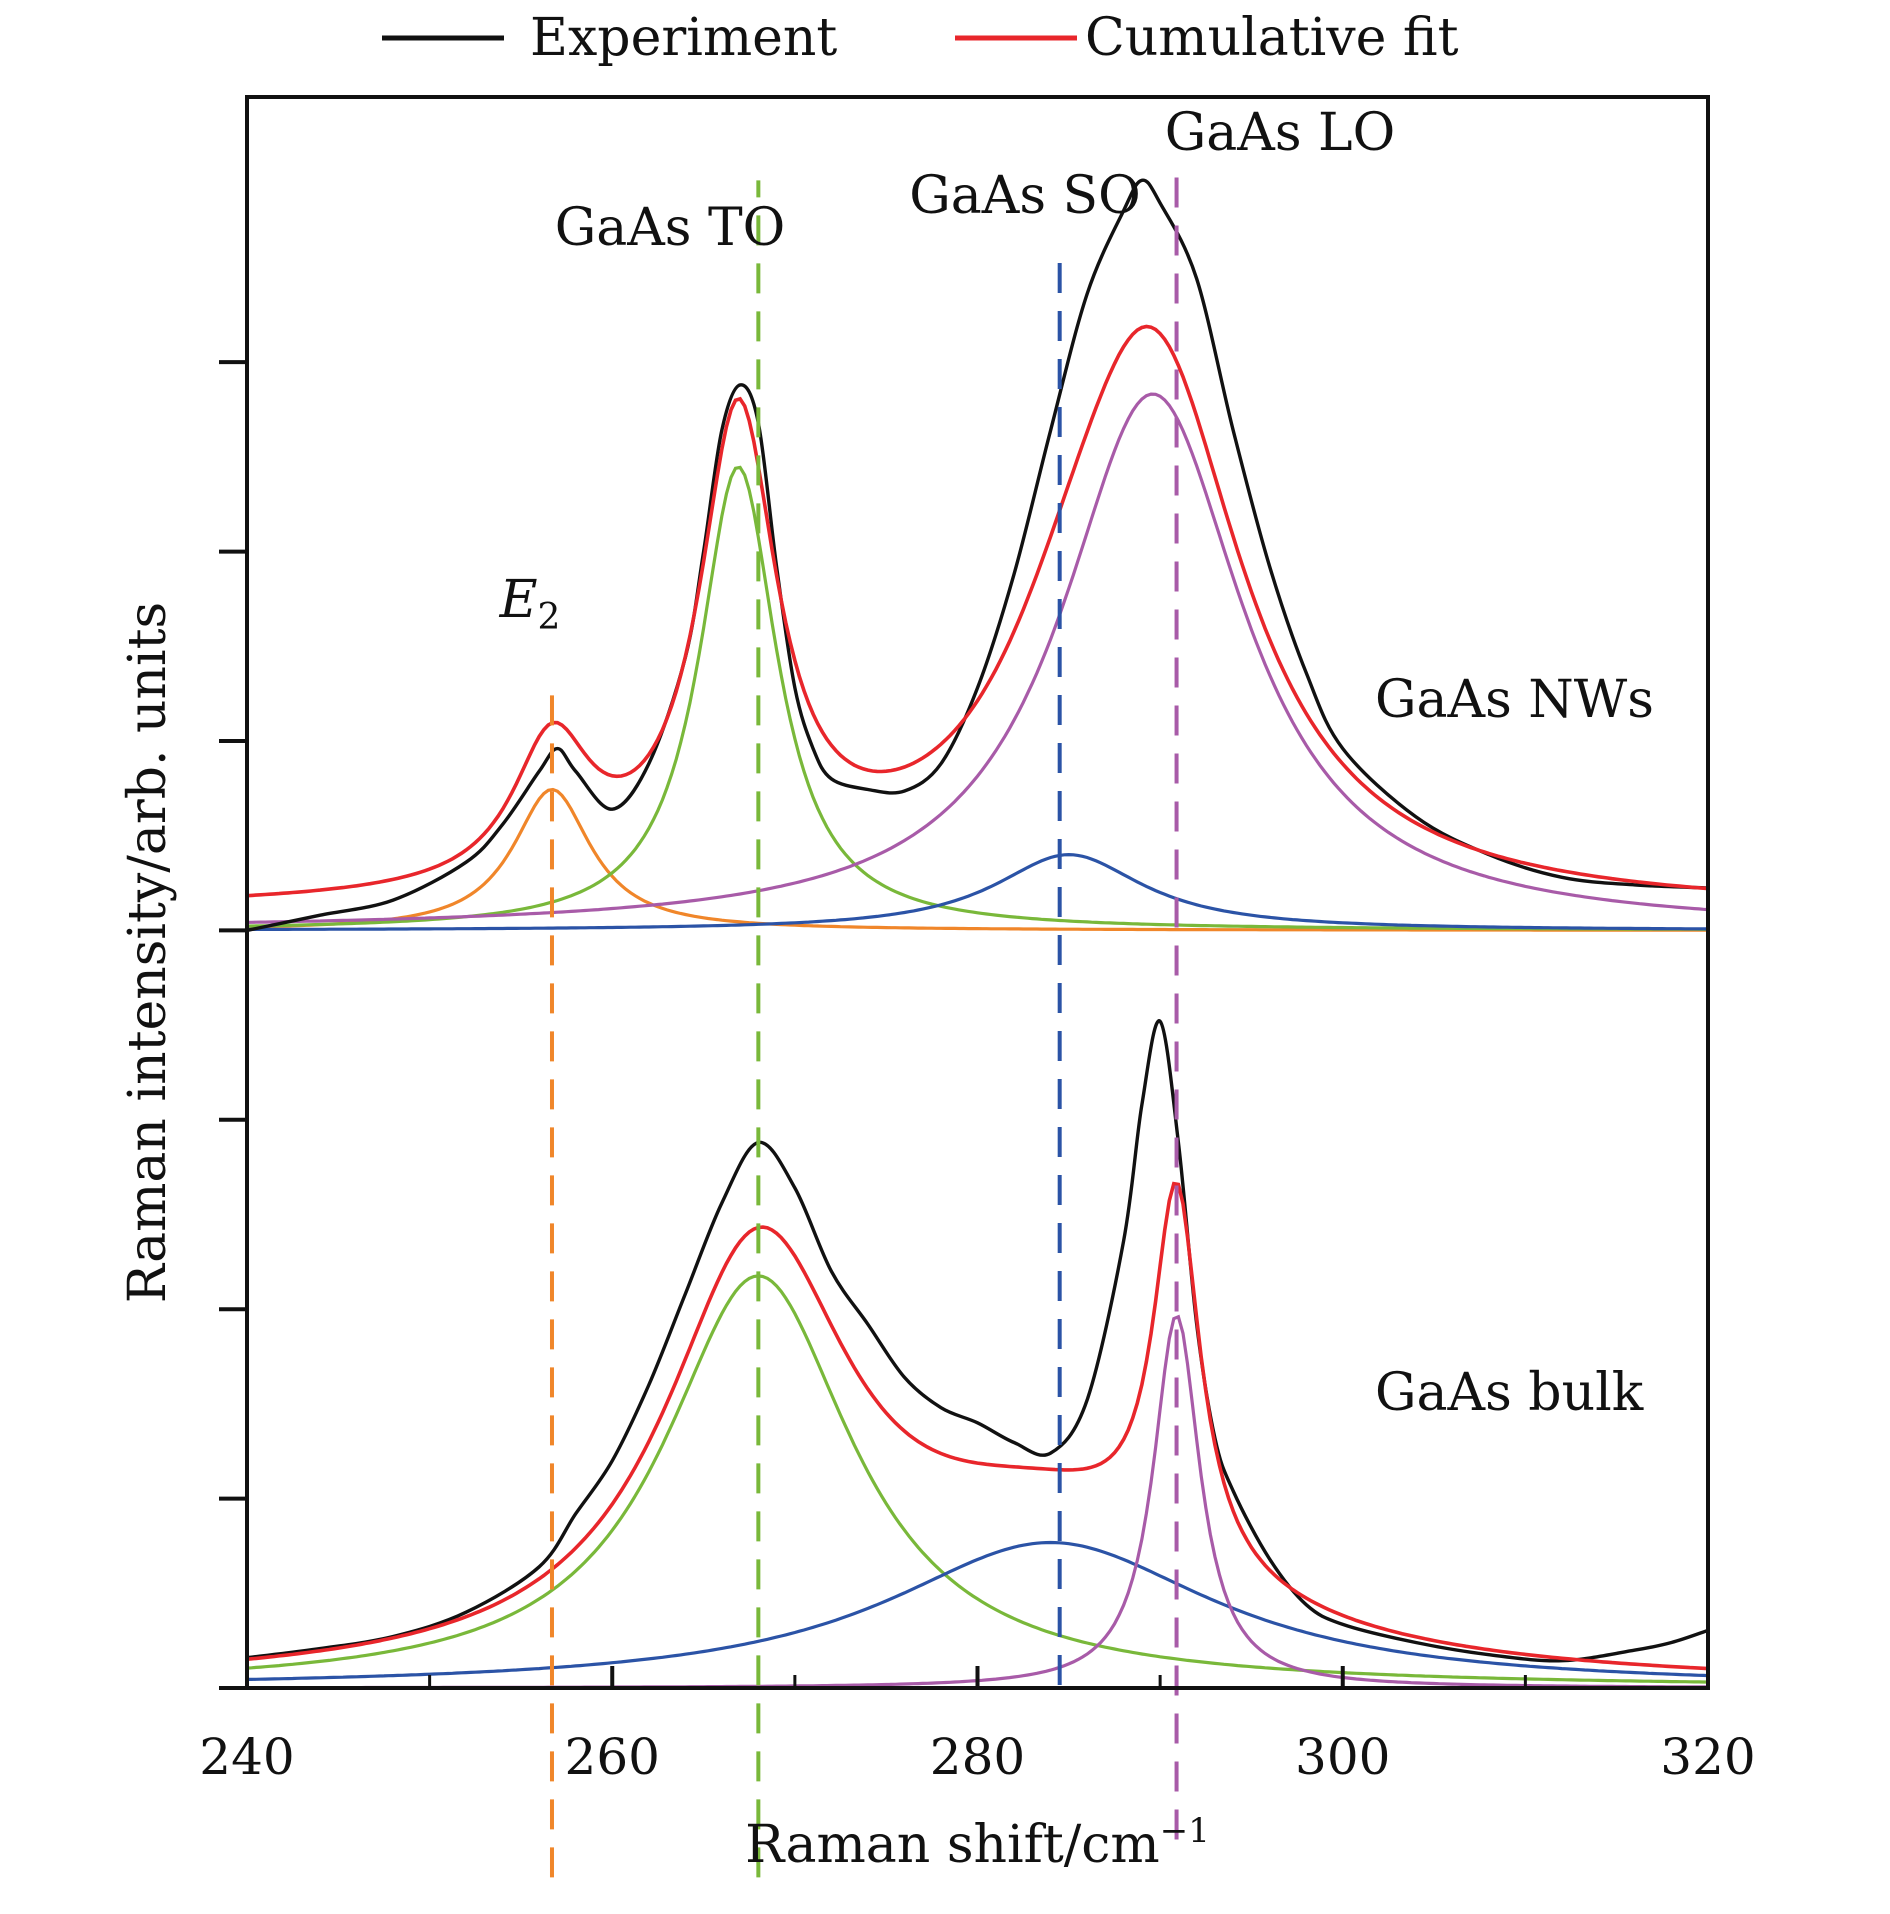 Image resolution: width=1890 pixels, height=1914 pixels. What do you see at coordinates (977, 1757) in the screenshot?
I see `x-tick-label: 280` at bounding box center [977, 1757].